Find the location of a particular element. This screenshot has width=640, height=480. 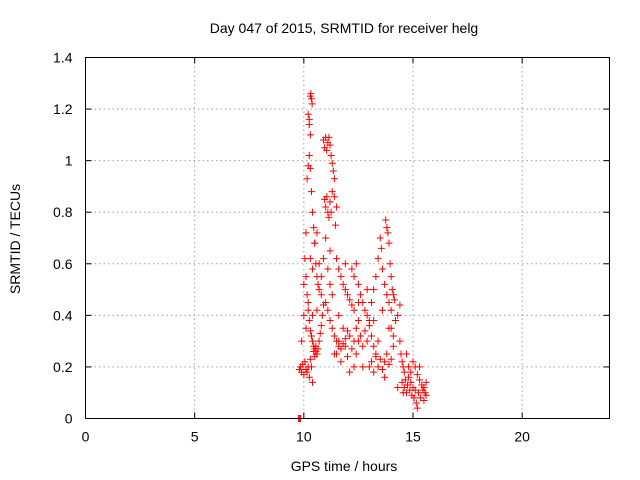

y-tick-label: 1.4 is located at coordinates (63, 58).